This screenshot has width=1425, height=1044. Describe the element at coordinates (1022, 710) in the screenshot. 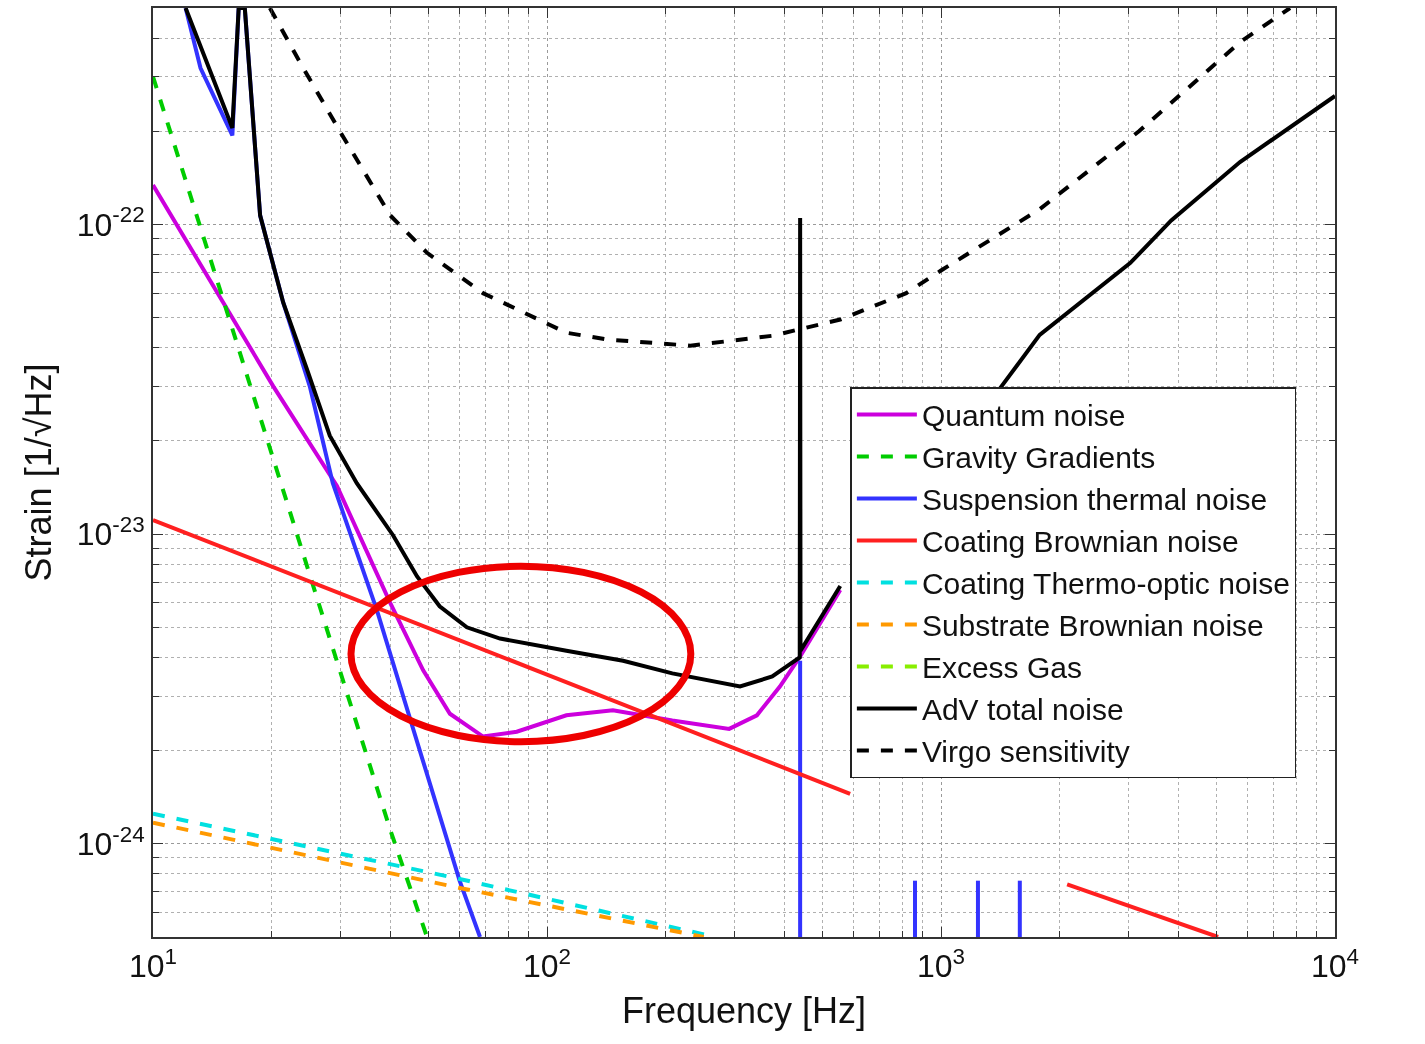

I see `legend-label: AdV total noise` at that location.